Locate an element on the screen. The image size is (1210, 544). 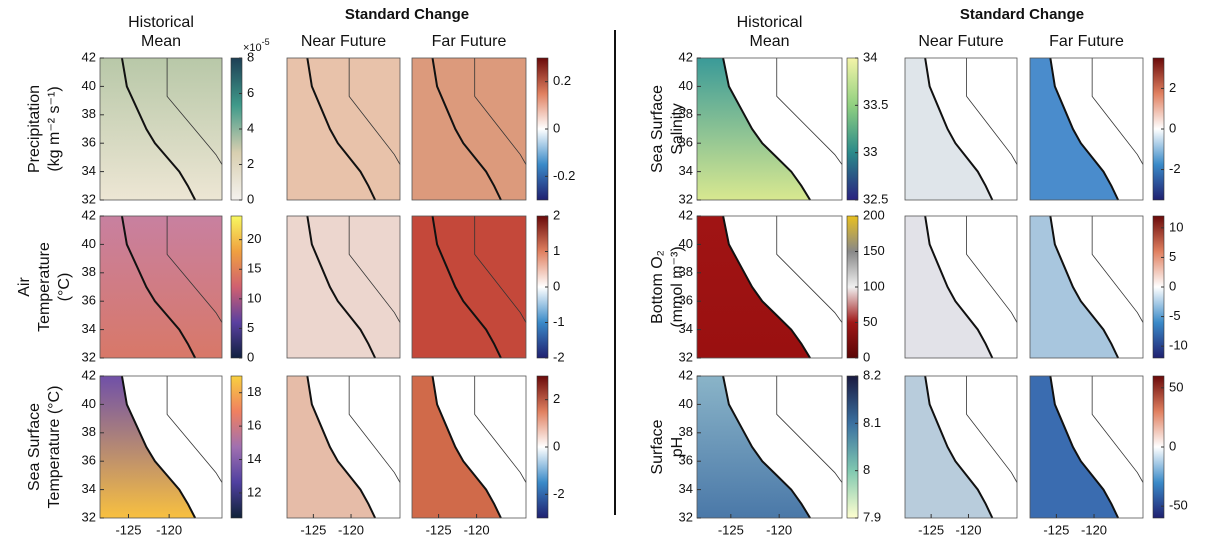
colorbar-tick-label: 34 is located at coordinates (870, 56).